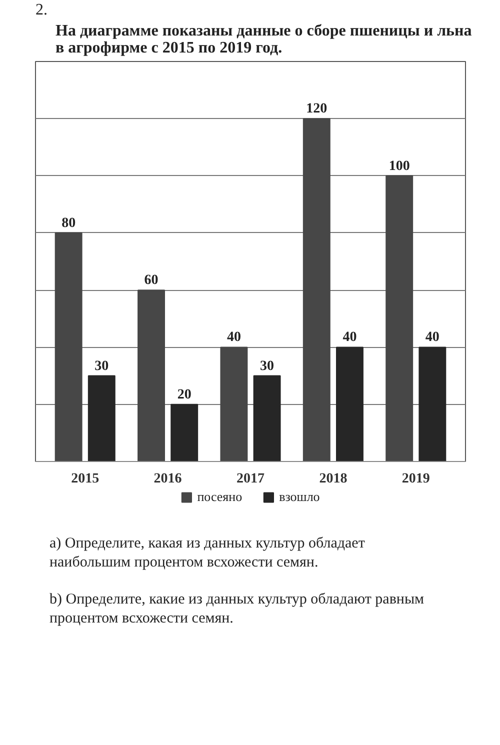 The image size is (500, 745). What do you see at coordinates (69, 223) in the screenshot?
I see `data-label: 80` at bounding box center [69, 223].